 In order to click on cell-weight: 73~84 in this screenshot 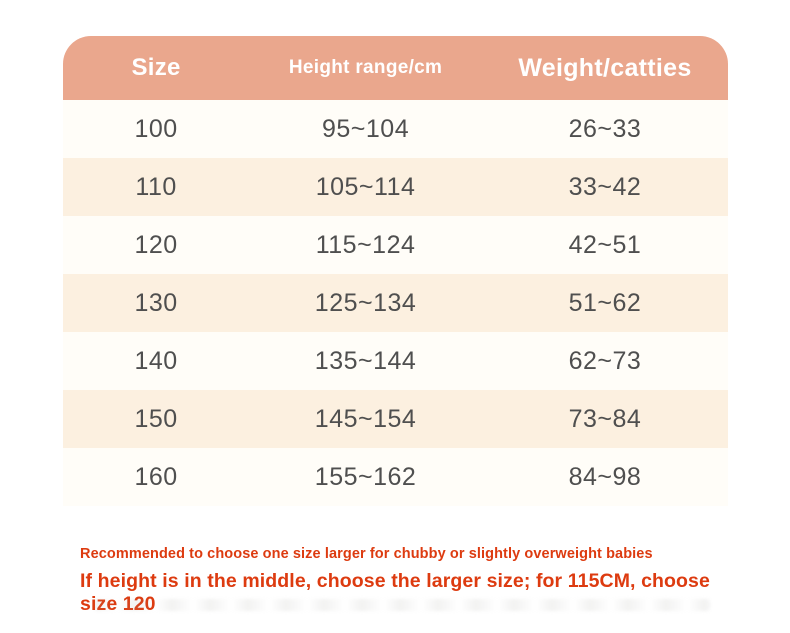, I will do `click(605, 418)`.